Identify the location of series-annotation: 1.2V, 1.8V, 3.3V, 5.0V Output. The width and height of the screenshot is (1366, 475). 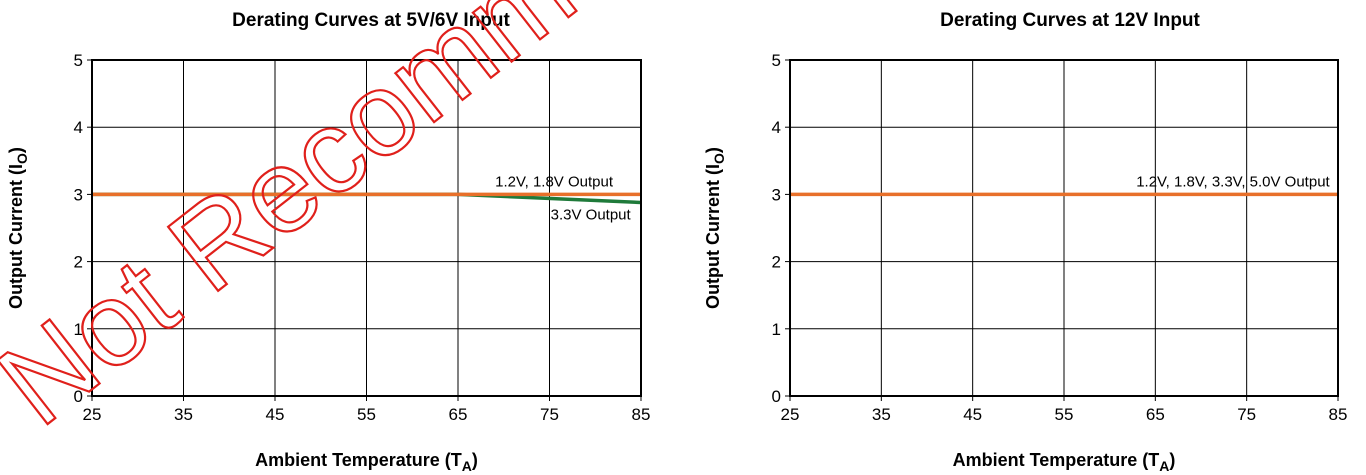
(1233, 181).